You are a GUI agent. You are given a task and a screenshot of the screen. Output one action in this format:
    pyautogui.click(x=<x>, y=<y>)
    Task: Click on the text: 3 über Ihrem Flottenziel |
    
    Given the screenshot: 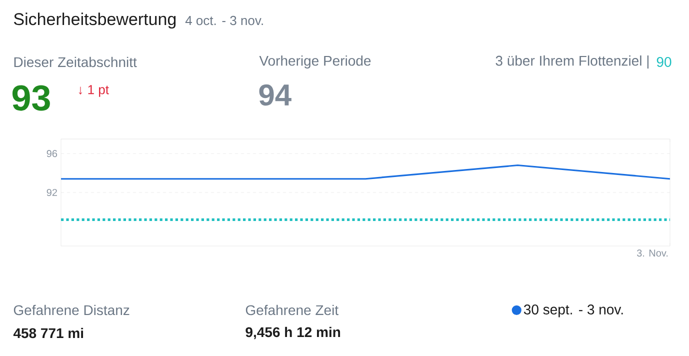 What is the action you would take?
    pyautogui.click(x=572, y=62)
    